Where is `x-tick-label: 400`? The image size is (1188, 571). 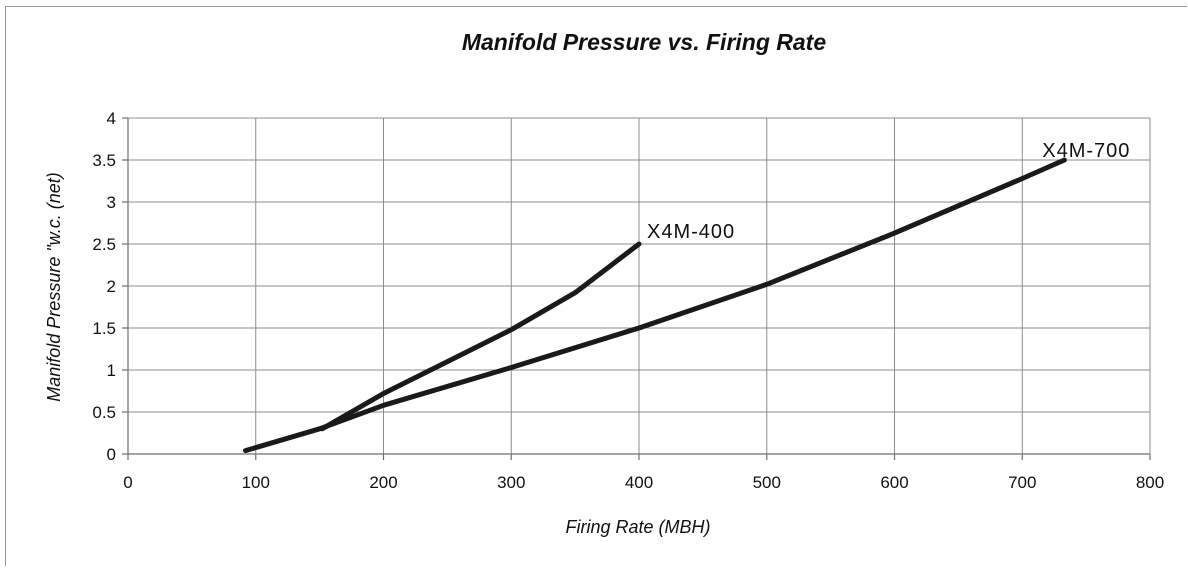 x-tick-label: 400 is located at coordinates (639, 482).